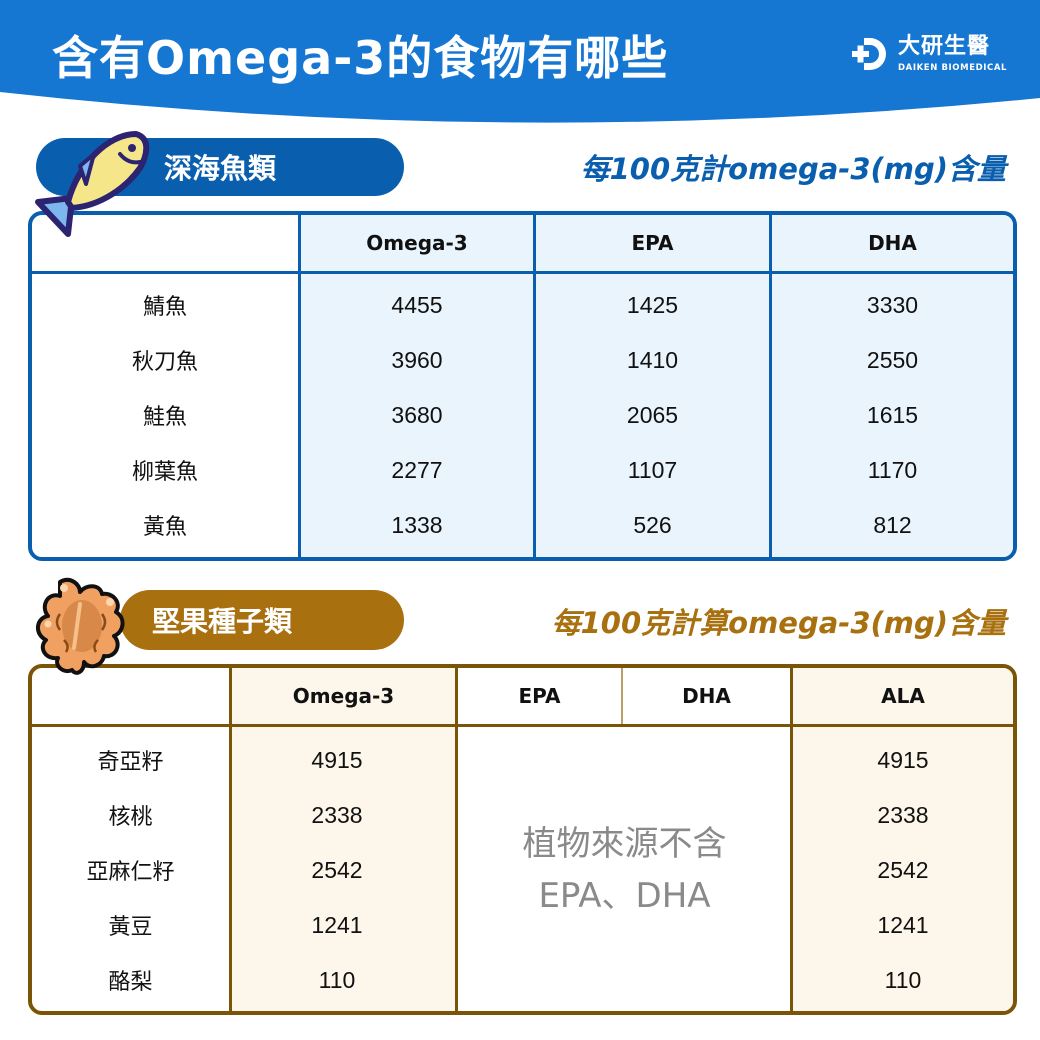 This screenshot has width=1040, height=1040. Describe the element at coordinates (417, 469) in the screenshot. I see `fish-omega3-value: 2277` at that location.